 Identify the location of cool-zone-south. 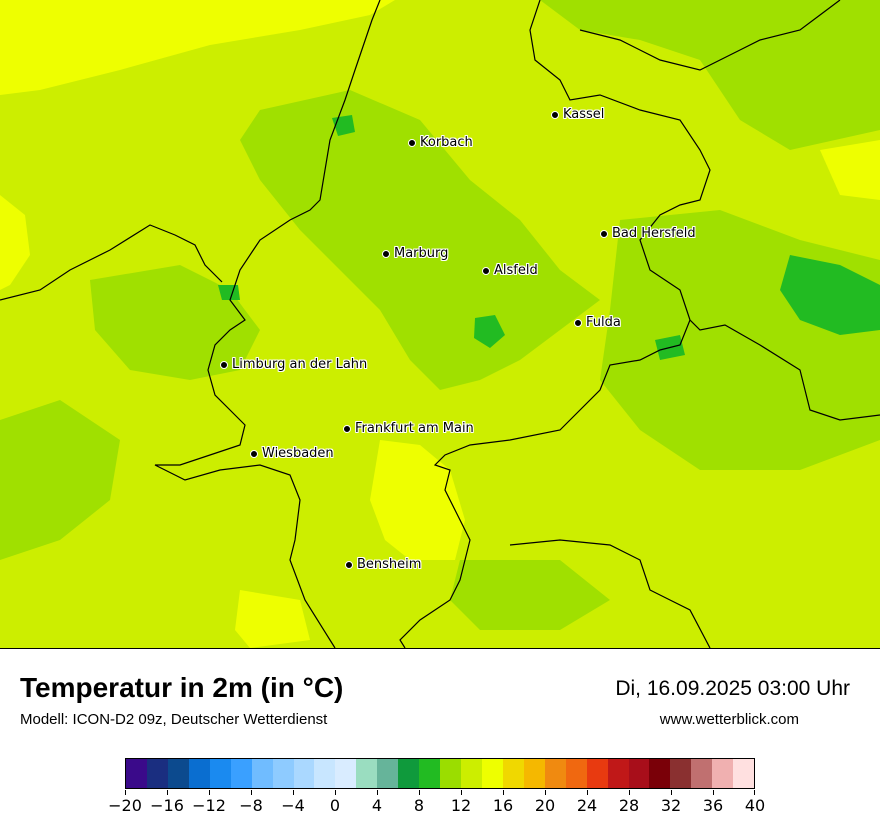
(530, 595).